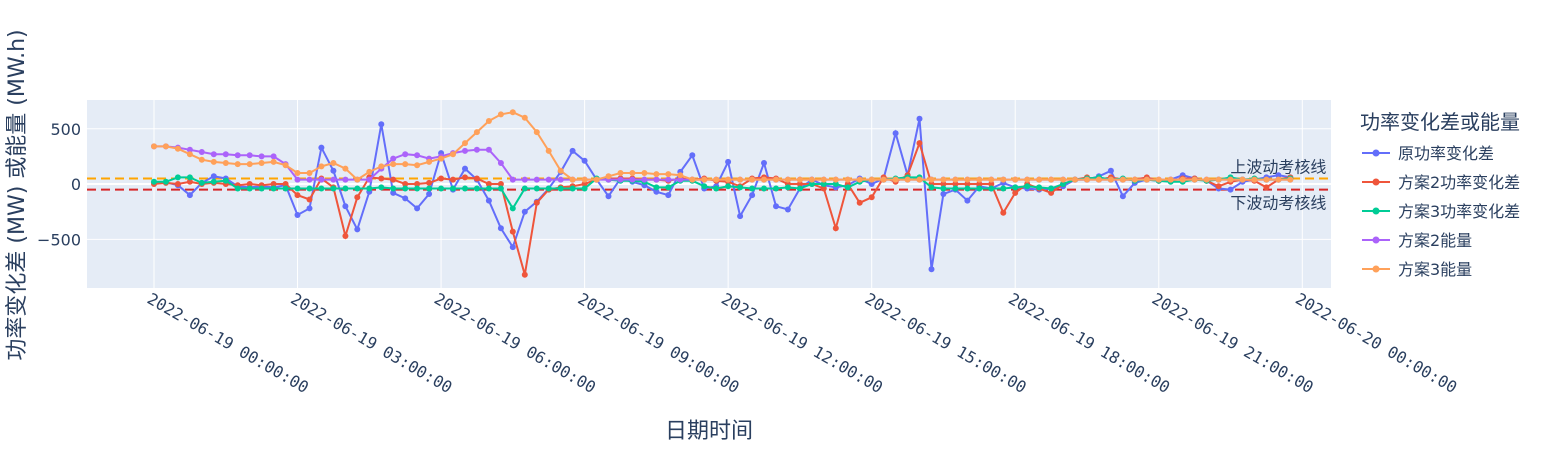 The height and width of the screenshot is (450, 1564). What do you see at coordinates (1441, 211) in the screenshot?
I see `legend-item: 方案3功率变化差` at bounding box center [1441, 211].